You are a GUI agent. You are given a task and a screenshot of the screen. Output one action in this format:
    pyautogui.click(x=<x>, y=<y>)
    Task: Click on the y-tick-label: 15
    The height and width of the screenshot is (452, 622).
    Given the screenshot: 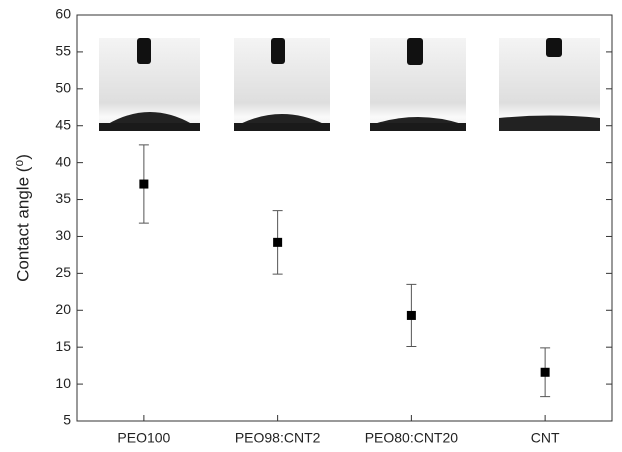 What is the action you would take?
    pyautogui.click(x=63, y=346)
    